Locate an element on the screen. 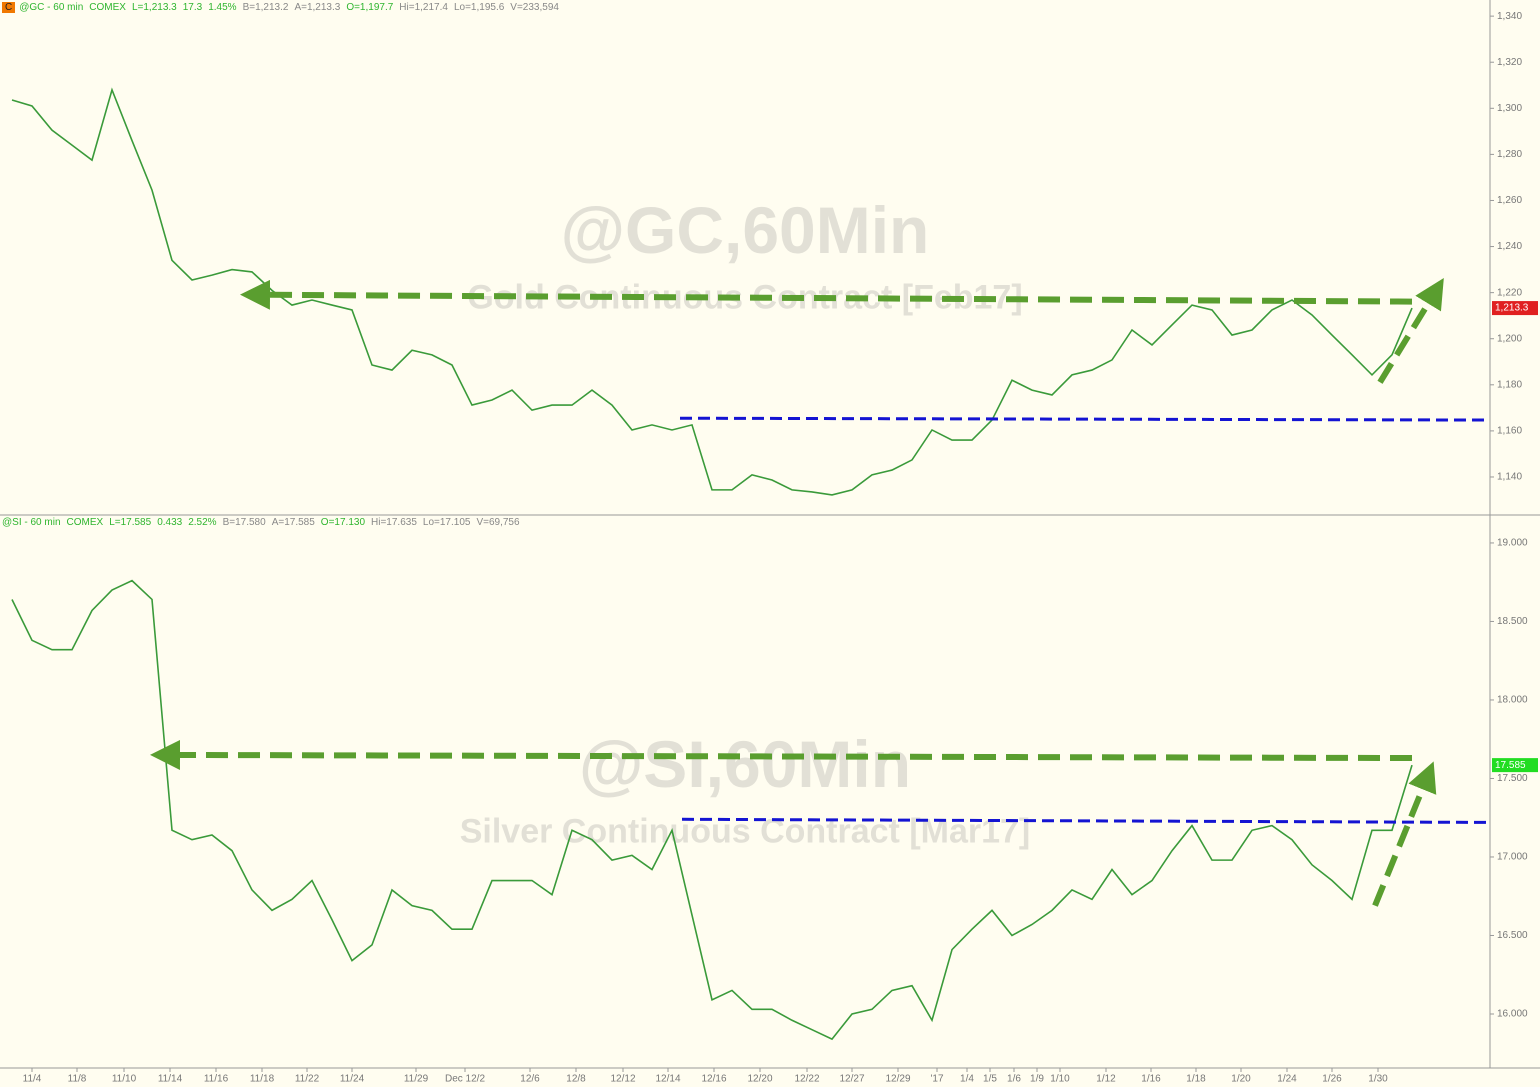 This screenshot has height=1087, width=1540. x-tick-label: 11/22 is located at coordinates (307, 1079).